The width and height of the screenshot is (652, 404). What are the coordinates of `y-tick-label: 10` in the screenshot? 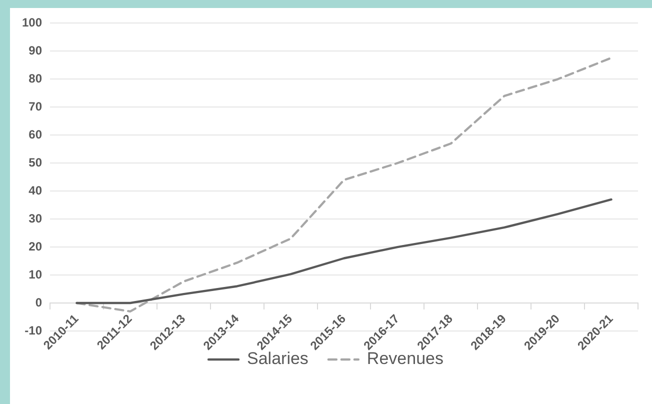 It's located at (35, 274).